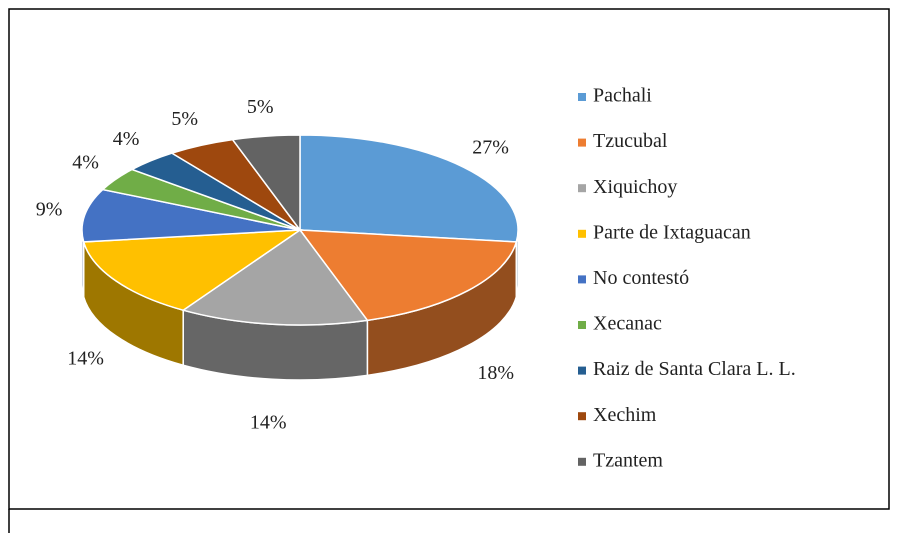 The image size is (904, 533). Describe the element at coordinates (641, 278) in the screenshot. I see `legend-label: No contestó` at that location.